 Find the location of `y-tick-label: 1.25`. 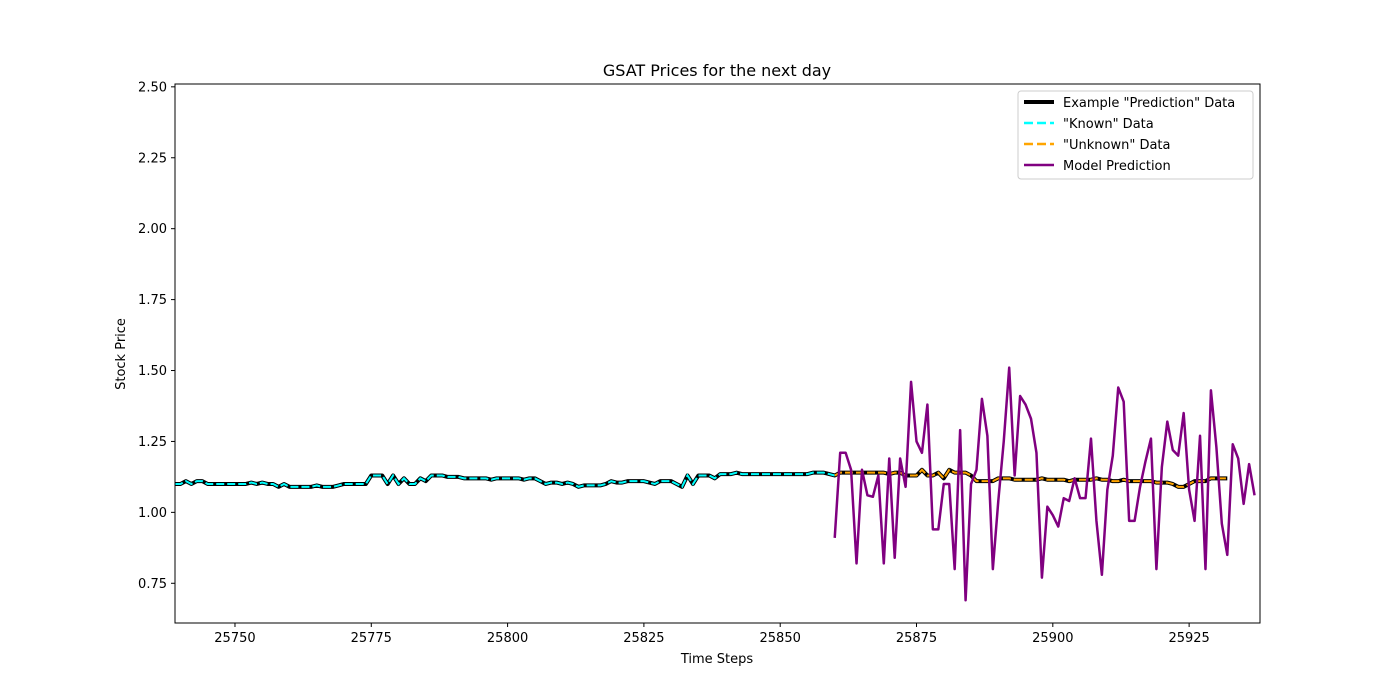

y-tick-label: 1.25 is located at coordinates (152, 442).